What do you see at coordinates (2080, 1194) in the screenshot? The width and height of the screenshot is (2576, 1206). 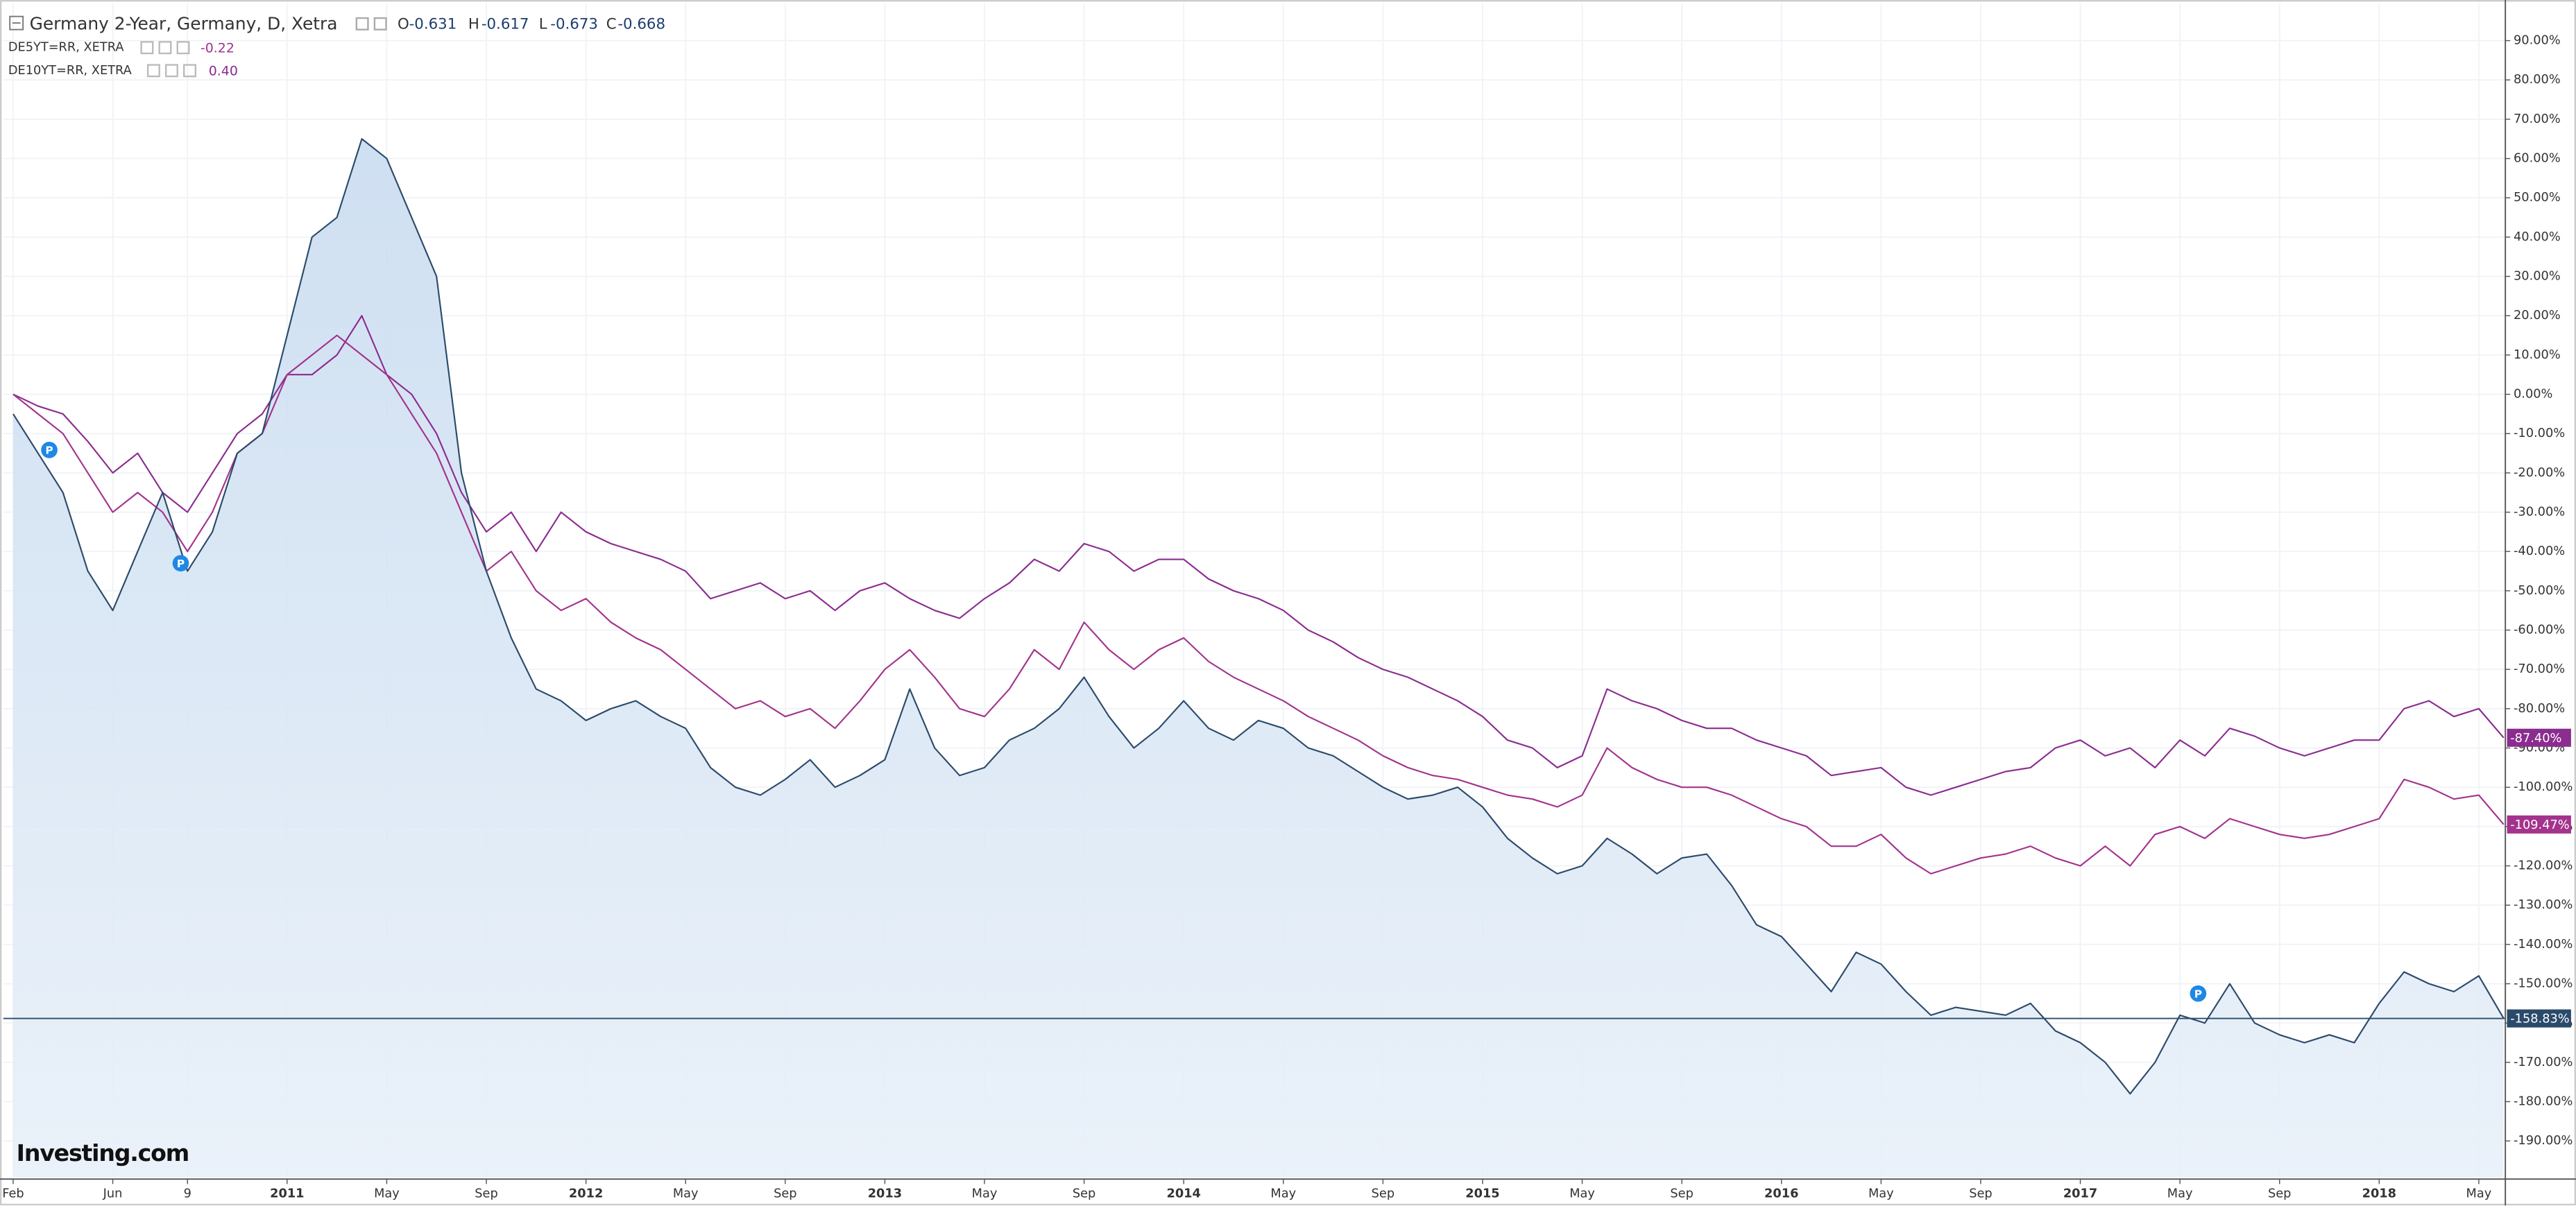 I see `x-tick-label: 2017` at bounding box center [2080, 1194].